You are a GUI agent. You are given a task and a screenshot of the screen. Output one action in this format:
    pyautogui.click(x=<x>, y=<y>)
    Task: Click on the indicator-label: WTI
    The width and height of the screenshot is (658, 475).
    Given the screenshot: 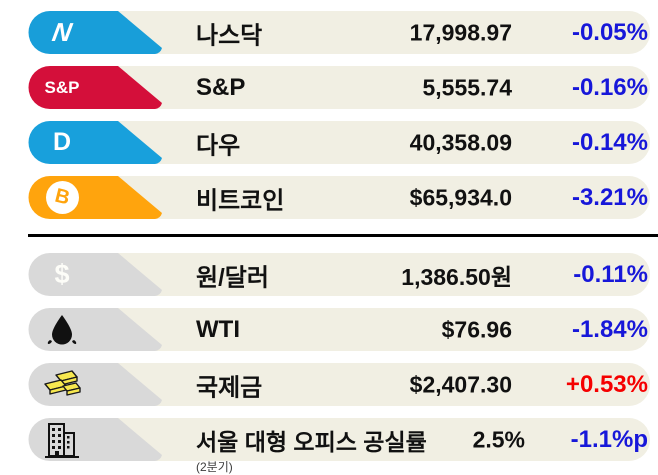 What is the action you would take?
    pyautogui.click(x=218, y=329)
    